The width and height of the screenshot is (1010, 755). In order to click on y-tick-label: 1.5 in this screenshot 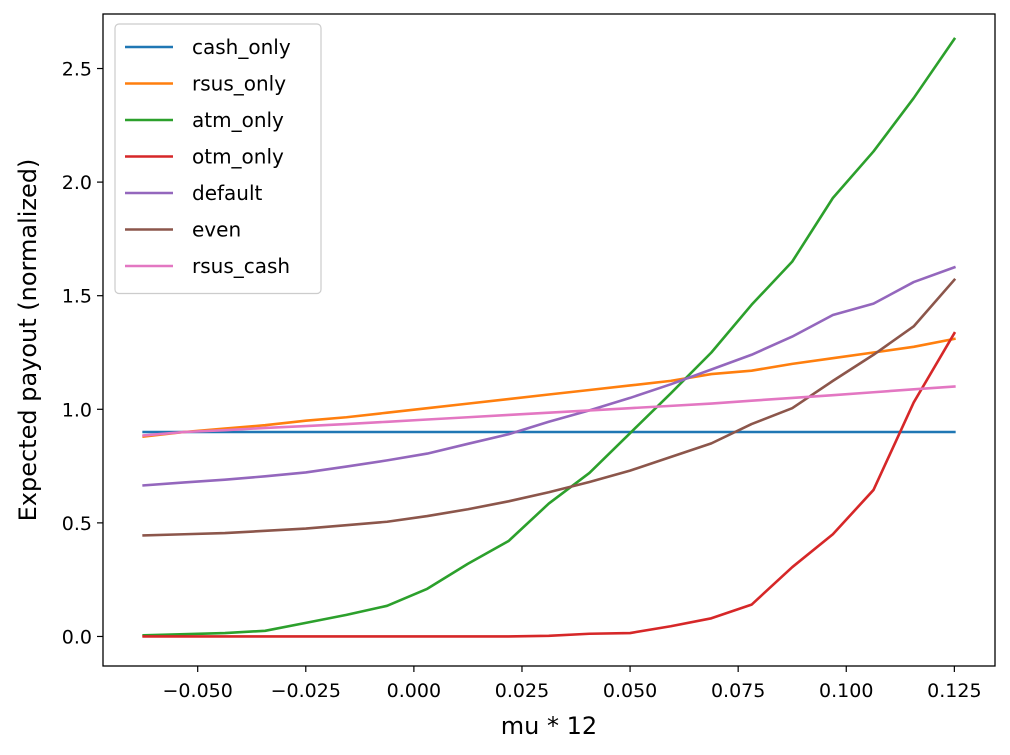, I will do `click(77, 297)`.